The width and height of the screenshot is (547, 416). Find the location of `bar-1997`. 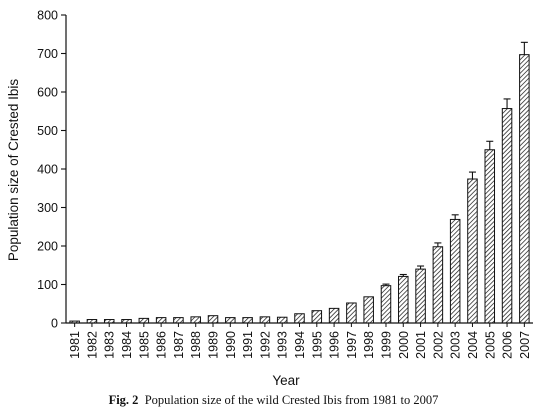

bar-1997 is located at coordinates (351, 313).